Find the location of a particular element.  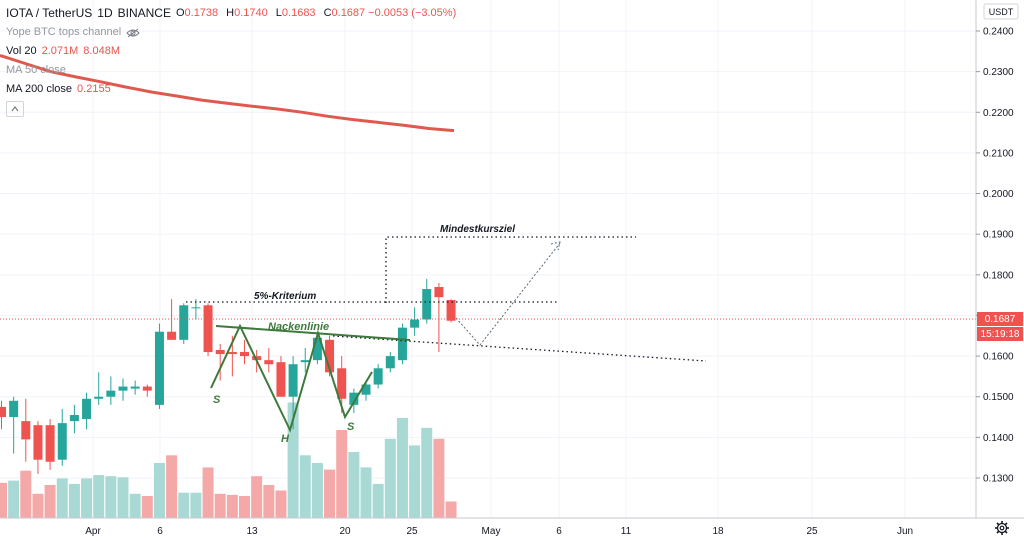

hide-eye-icon is located at coordinates (133, 33).